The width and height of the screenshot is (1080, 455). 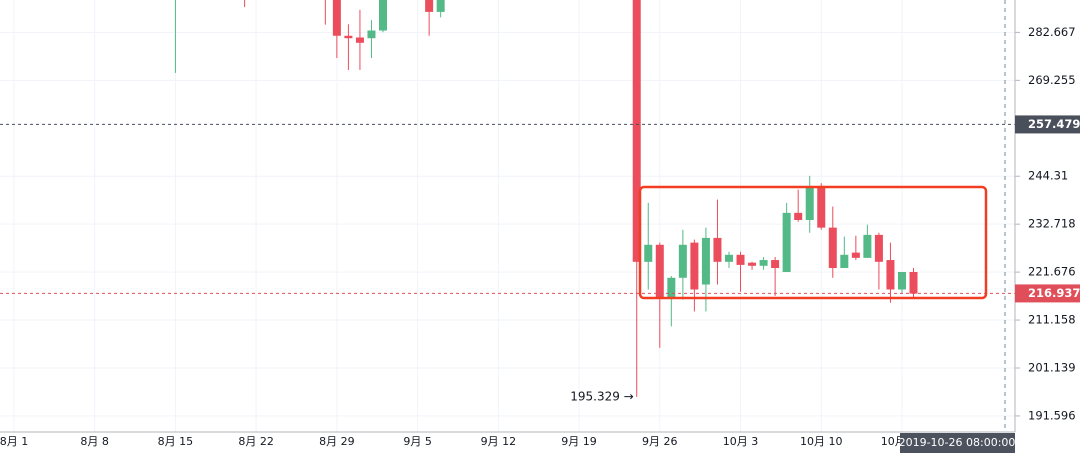 What do you see at coordinates (1052, 80) in the screenshot?
I see `y-tick-label: 269.255` at bounding box center [1052, 80].